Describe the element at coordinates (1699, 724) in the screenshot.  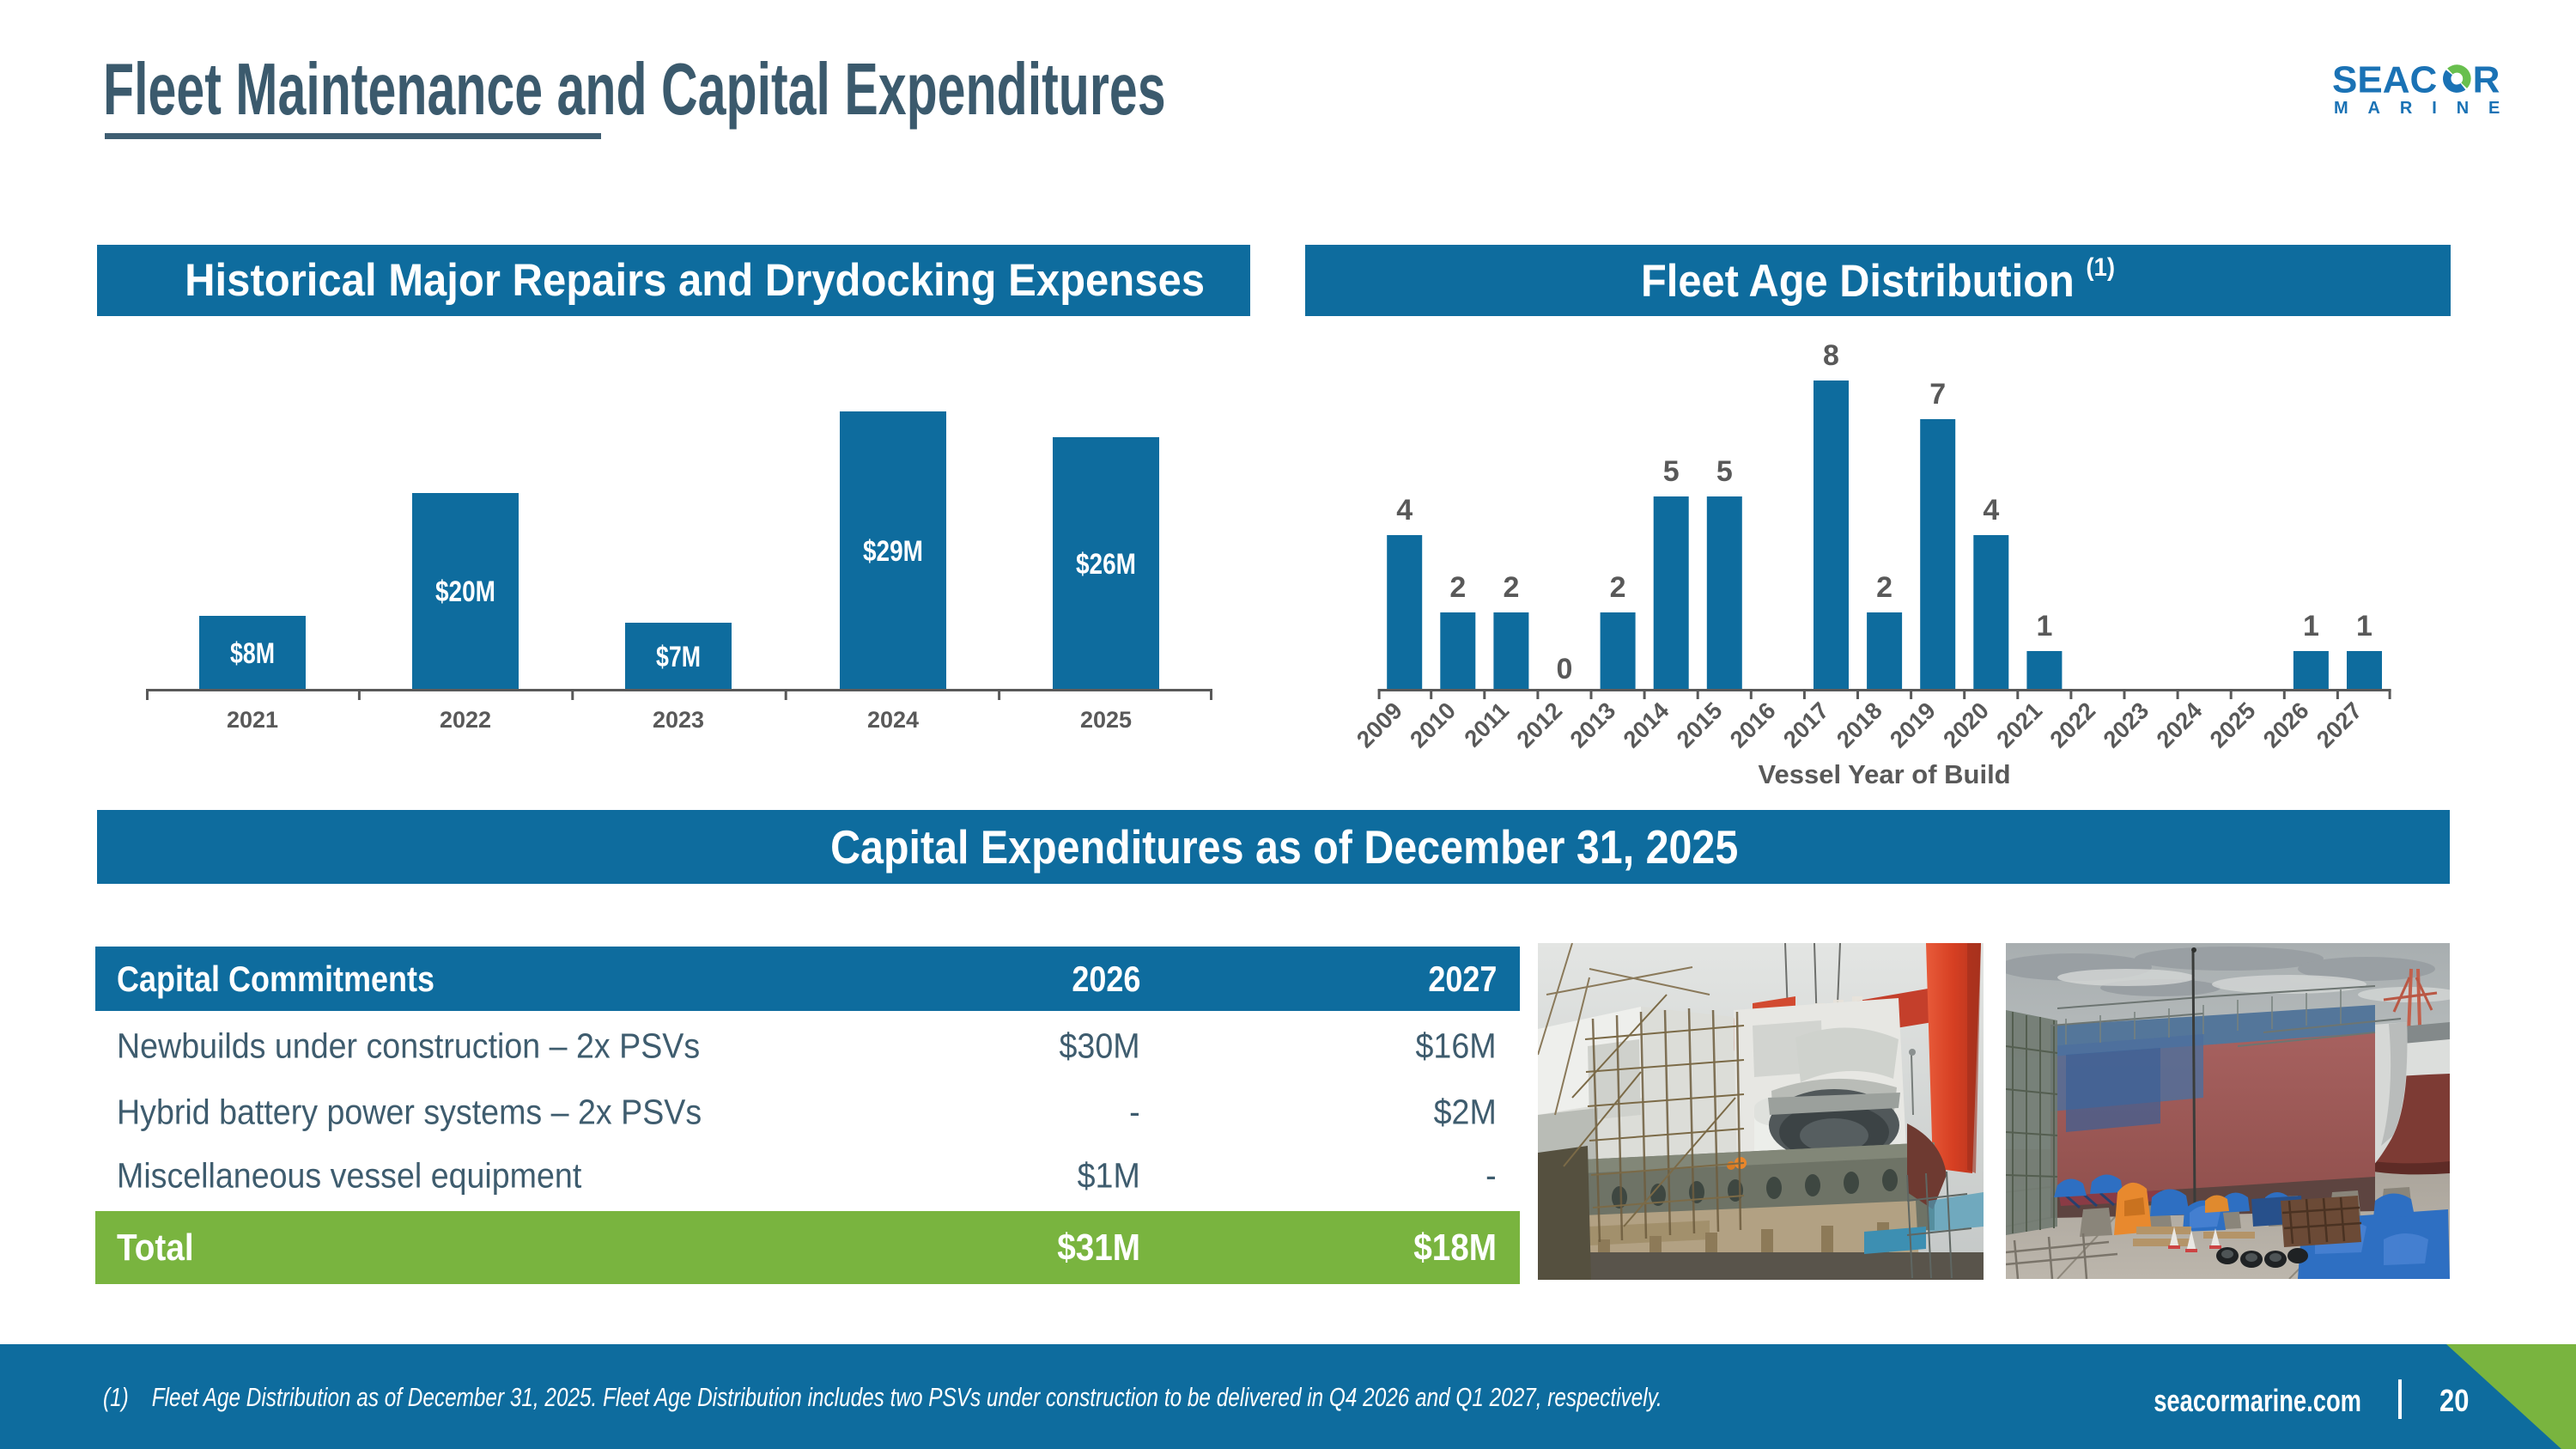
I see `svg-text: 2015` at that location.